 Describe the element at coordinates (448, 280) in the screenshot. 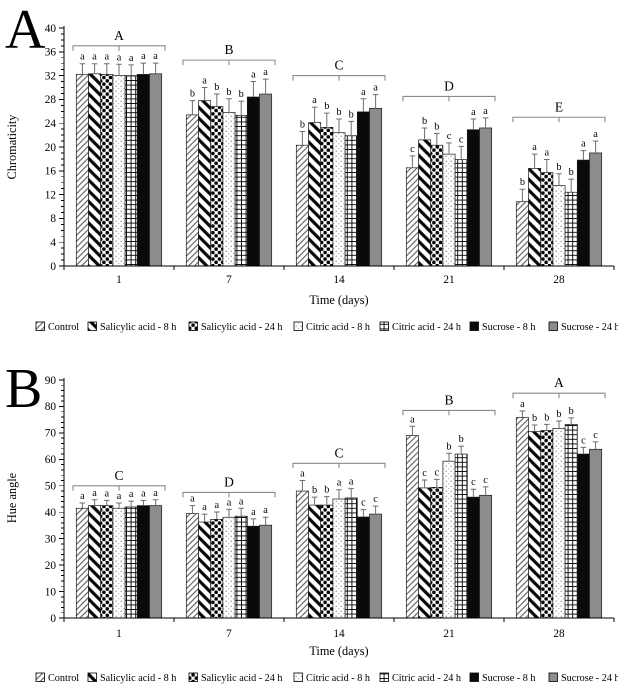

I see `x-tick-label: 21` at that location.